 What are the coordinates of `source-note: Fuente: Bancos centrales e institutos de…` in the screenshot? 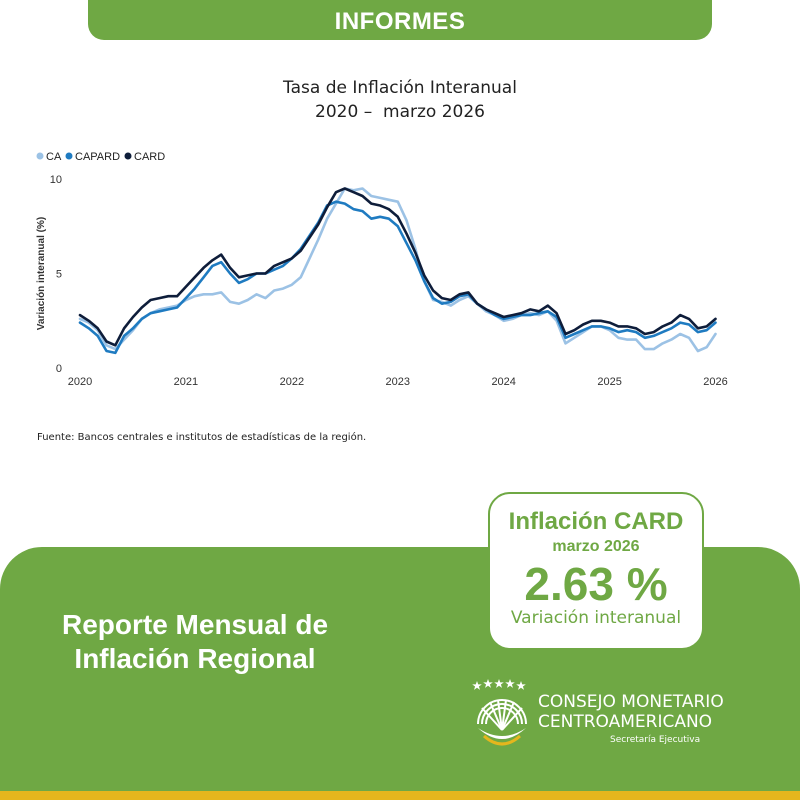 It's located at (202, 437).